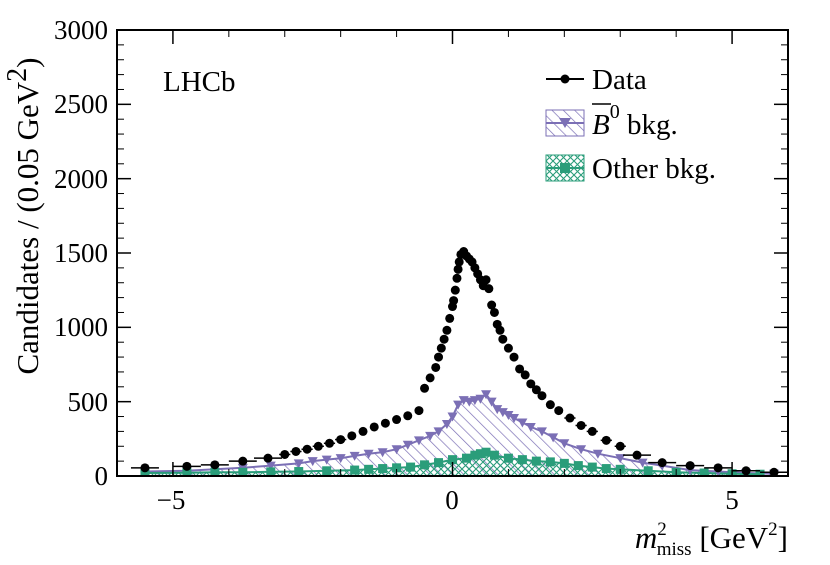  I want to click on legend-b0-label: B0 bkg., so click(635, 121).